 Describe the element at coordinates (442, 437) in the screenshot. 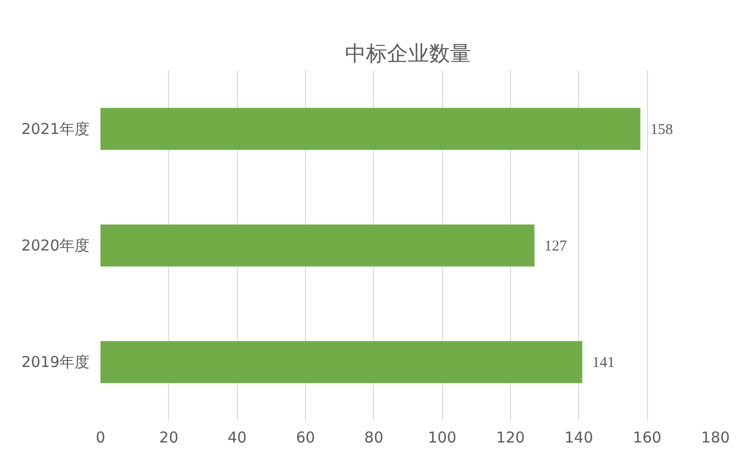

I see `x-tick-label: 100` at that location.